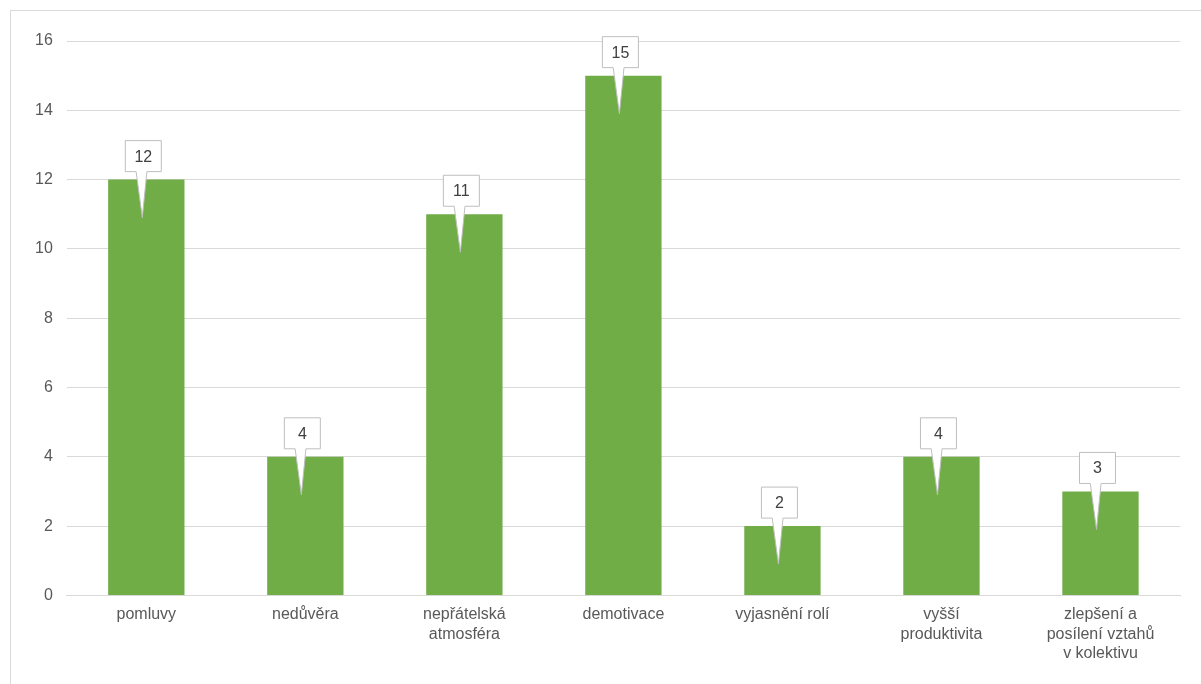  Describe the element at coordinates (779, 503) in the screenshot. I see `data-label: 2` at that location.